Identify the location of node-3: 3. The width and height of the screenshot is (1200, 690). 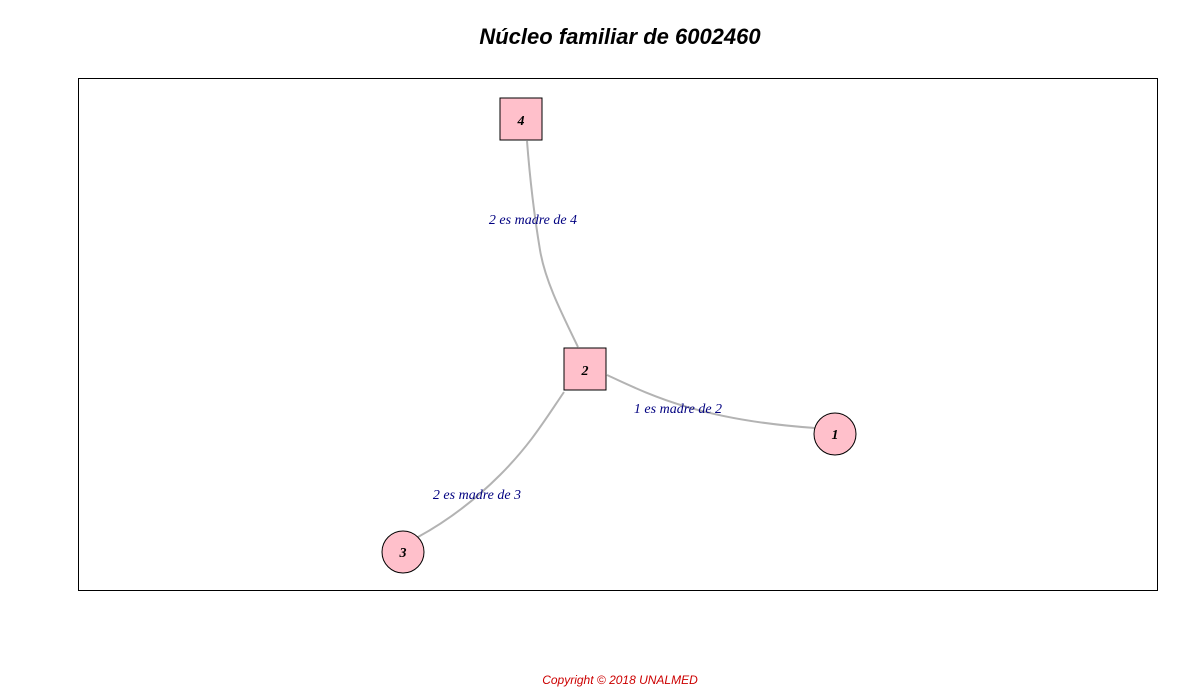
(403, 552).